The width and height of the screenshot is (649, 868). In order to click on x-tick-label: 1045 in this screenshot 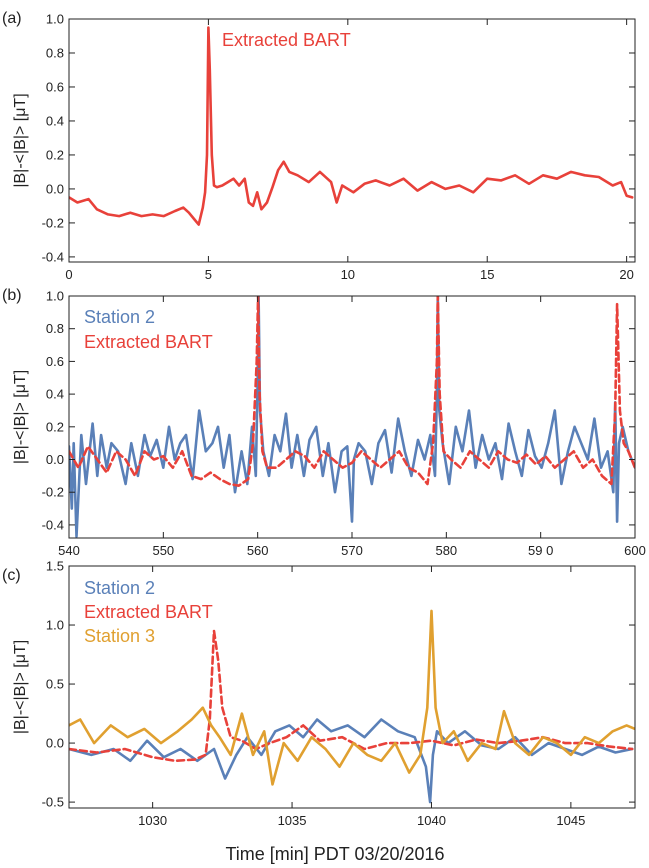, I will do `click(570, 820)`.